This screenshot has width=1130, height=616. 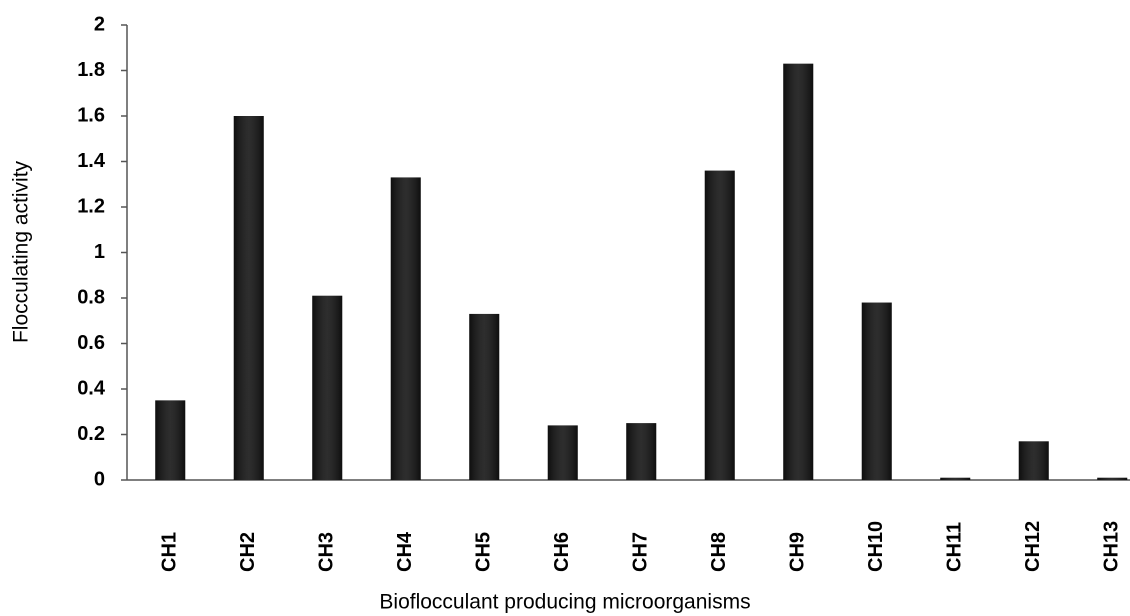 I want to click on y-tick-label: 1.8, so click(x=91, y=70).